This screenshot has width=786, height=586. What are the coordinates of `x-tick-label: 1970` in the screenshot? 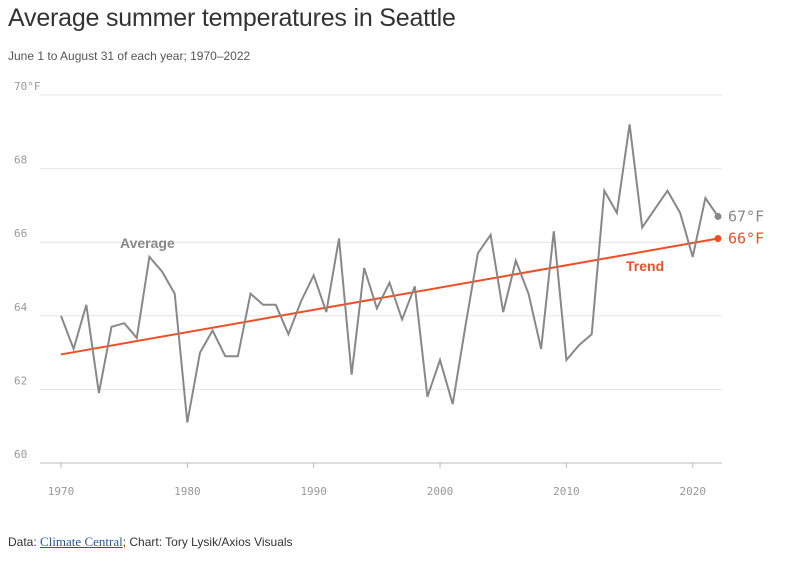 It's located at (61, 491).